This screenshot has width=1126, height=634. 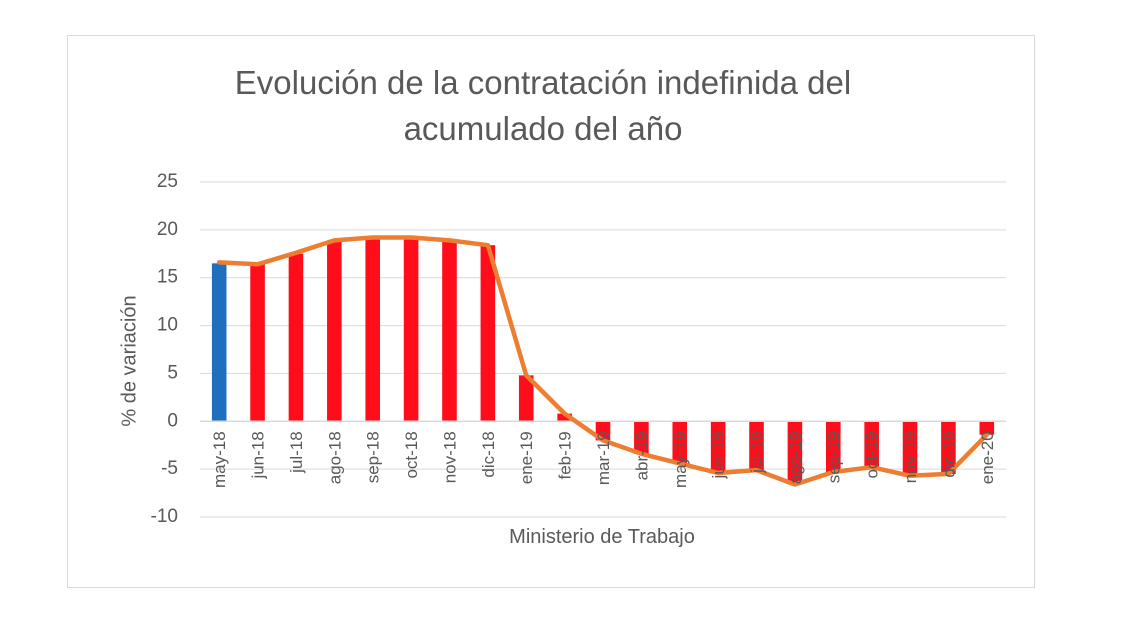 What do you see at coordinates (167, 277) in the screenshot?
I see `y-tick-label: 15` at bounding box center [167, 277].